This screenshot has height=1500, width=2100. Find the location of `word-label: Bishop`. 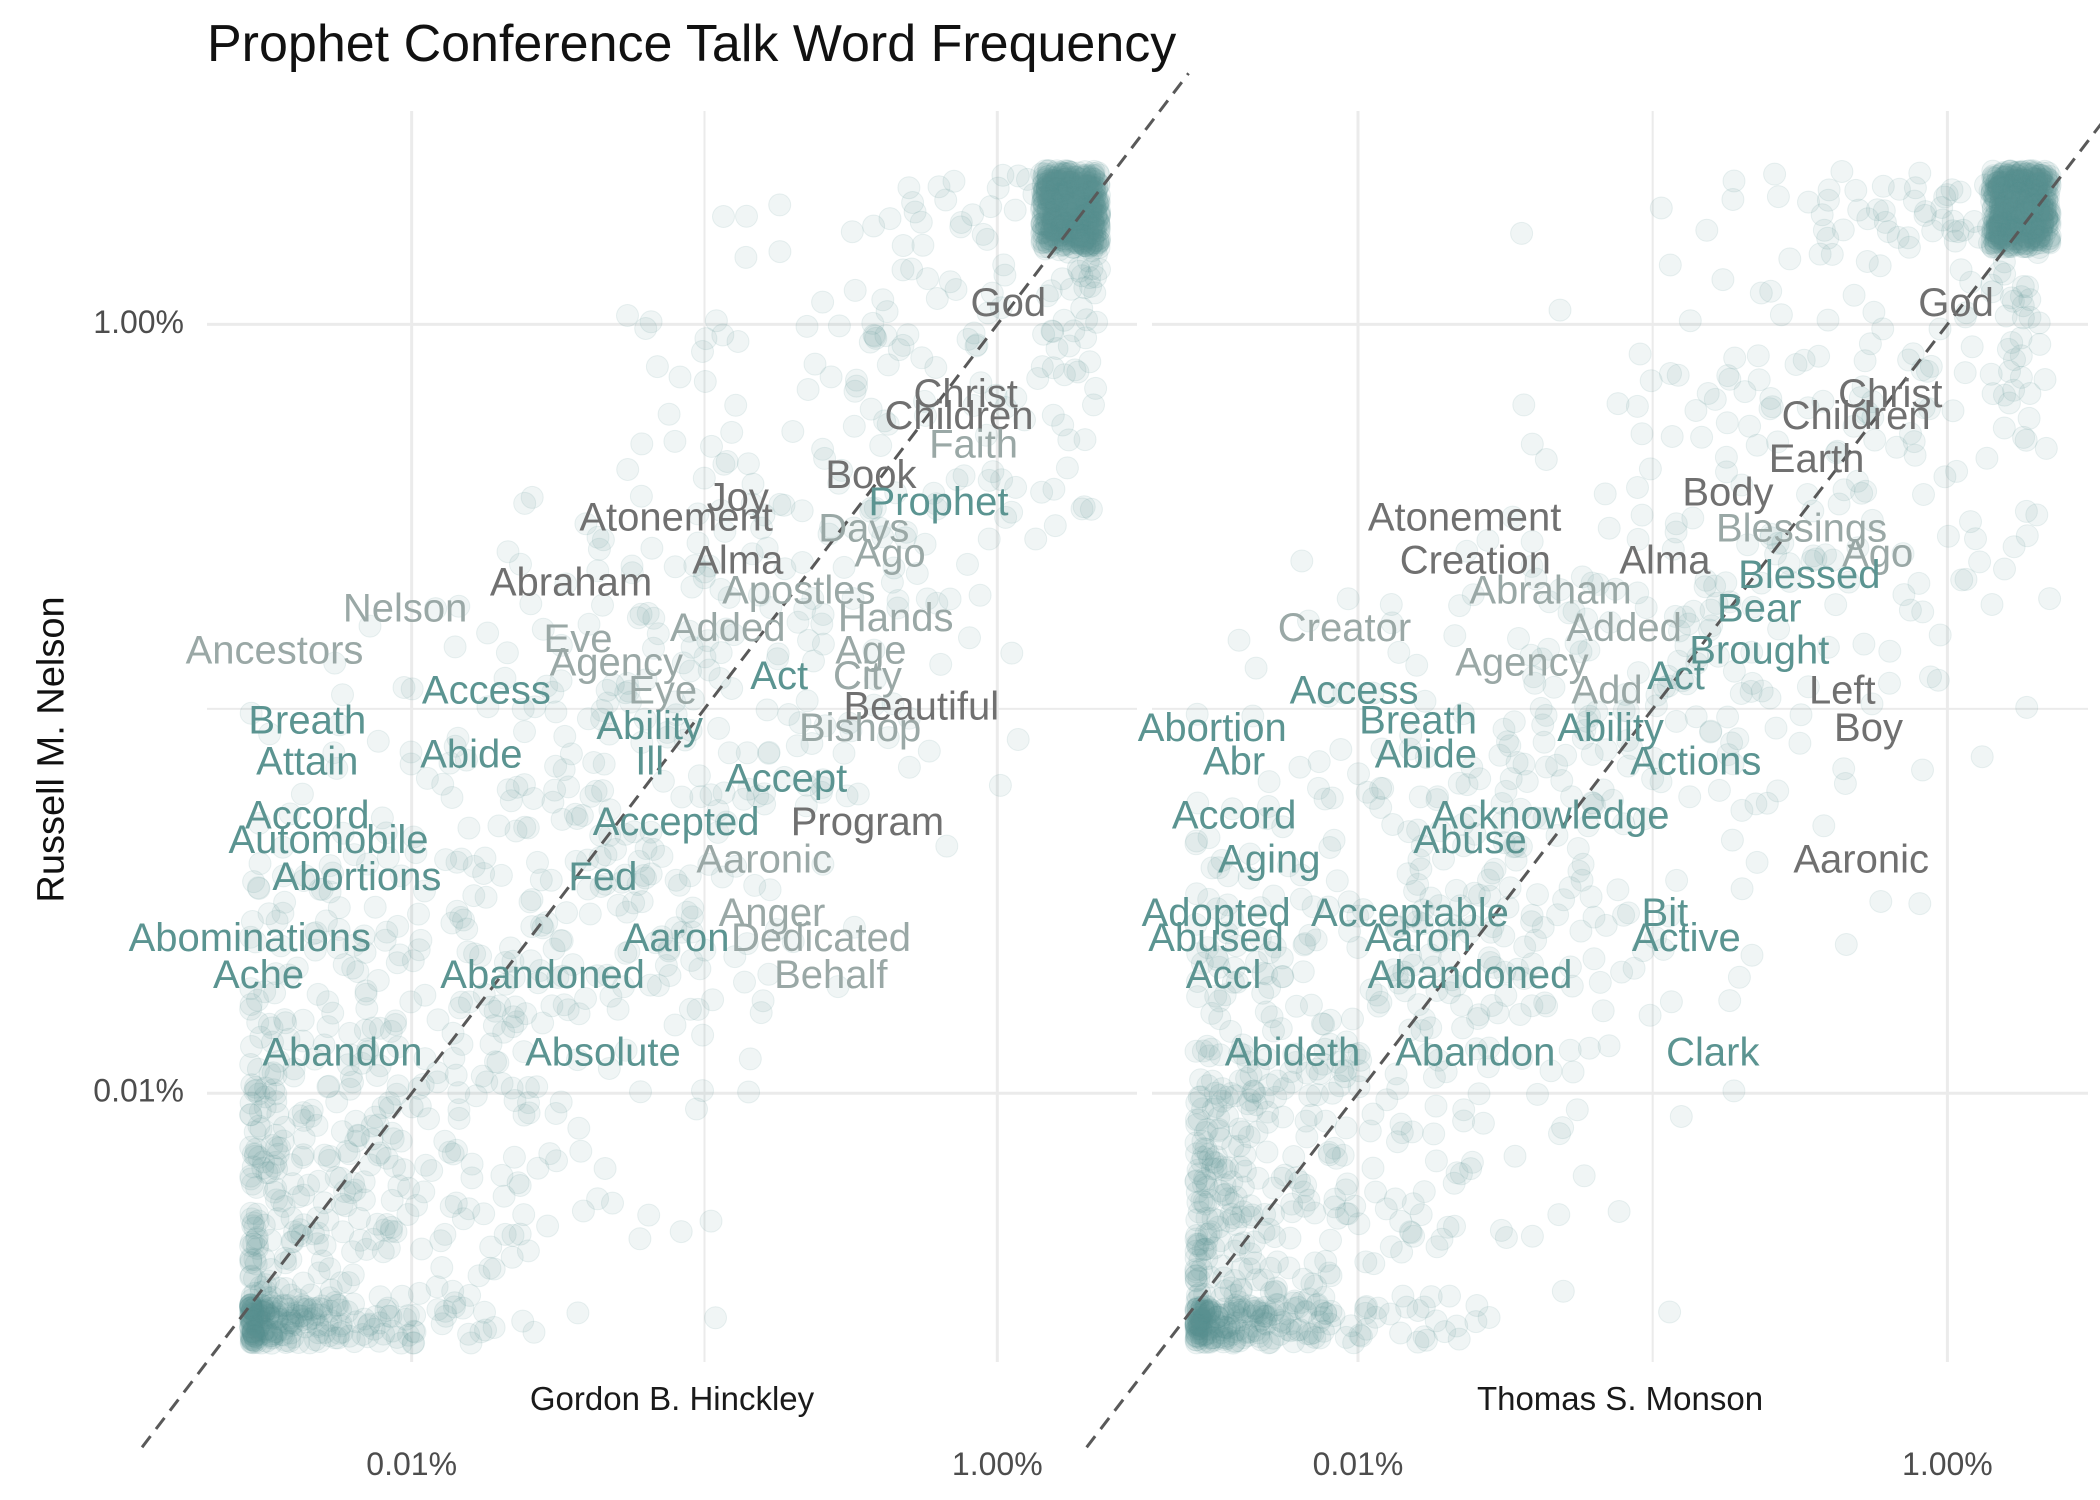

word-label: Bishop is located at coordinates (860, 728).